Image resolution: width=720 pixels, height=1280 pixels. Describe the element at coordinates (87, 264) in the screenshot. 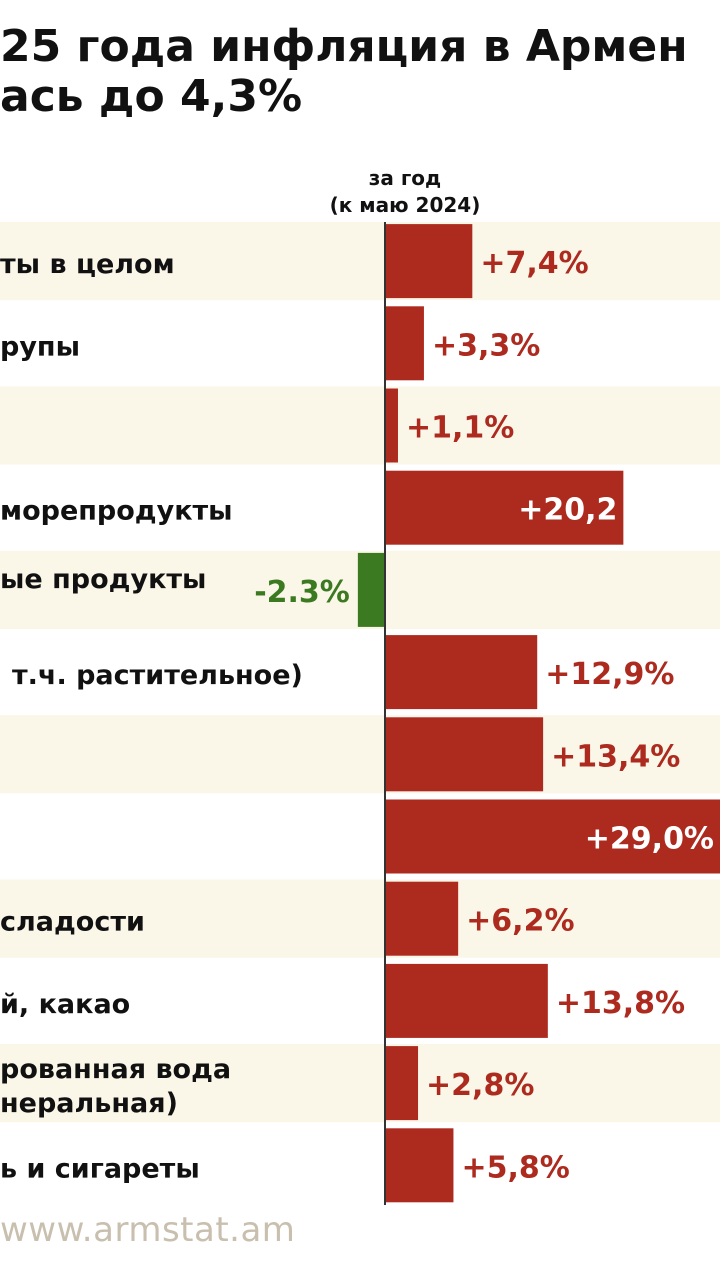

I see `category-label: ты в целом` at that location.